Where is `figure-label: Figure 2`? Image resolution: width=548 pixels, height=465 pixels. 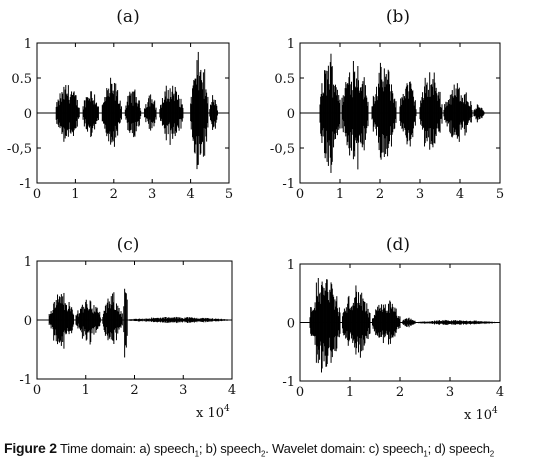 figure-label: Figure 2 is located at coordinates (30, 448).